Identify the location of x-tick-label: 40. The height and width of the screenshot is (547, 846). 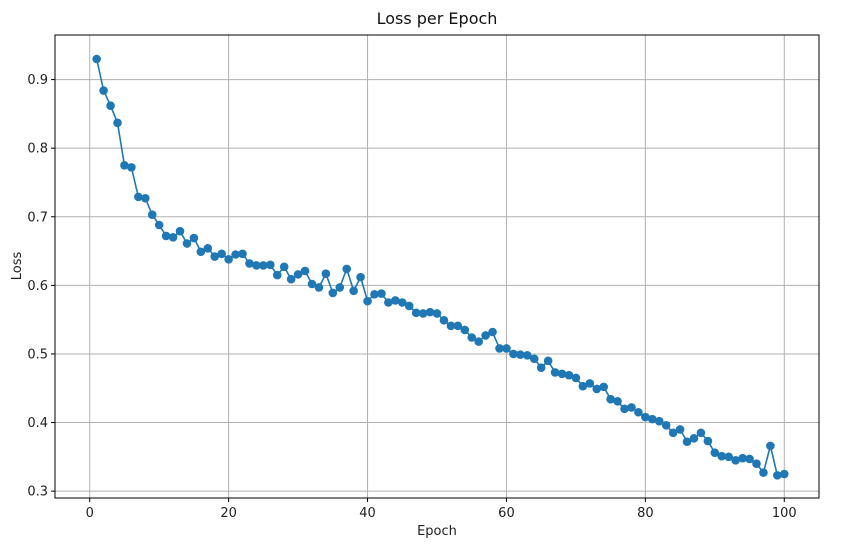
(367, 513).